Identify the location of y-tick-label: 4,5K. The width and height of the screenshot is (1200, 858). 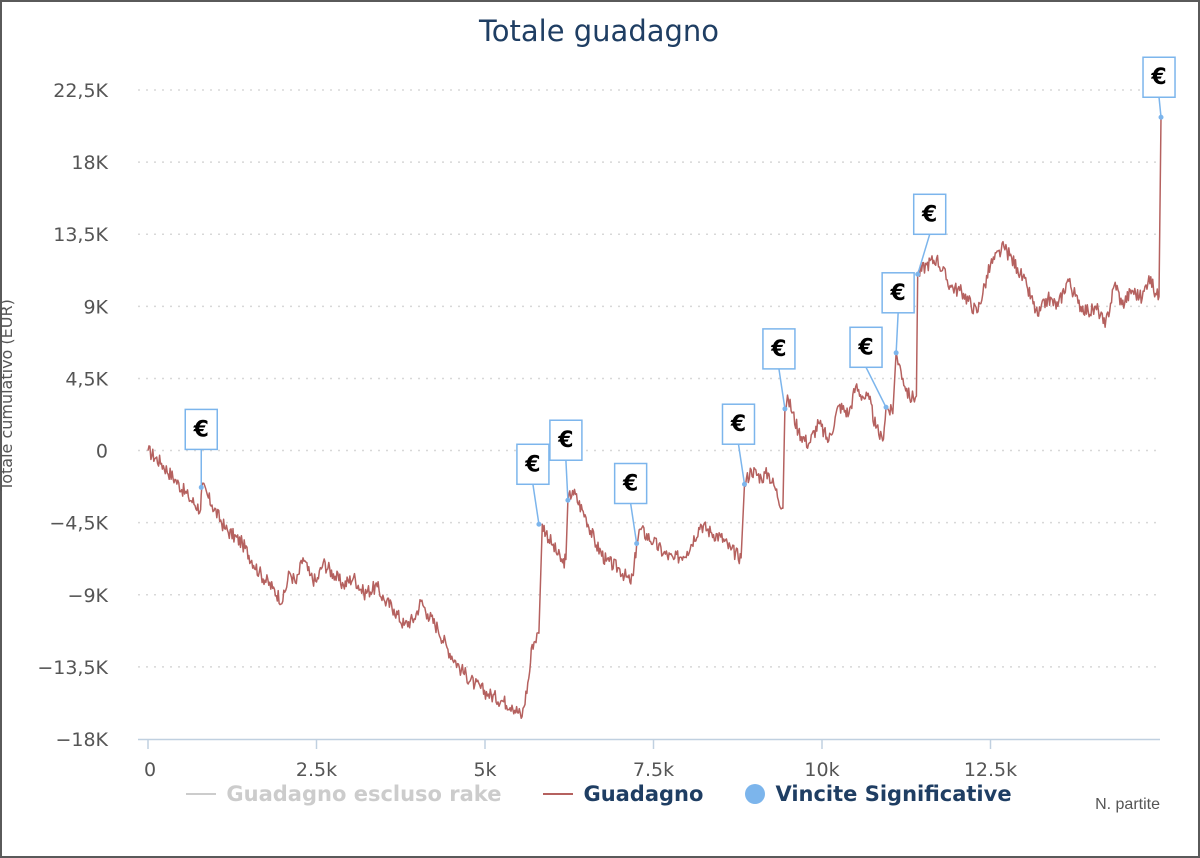
(86, 379).